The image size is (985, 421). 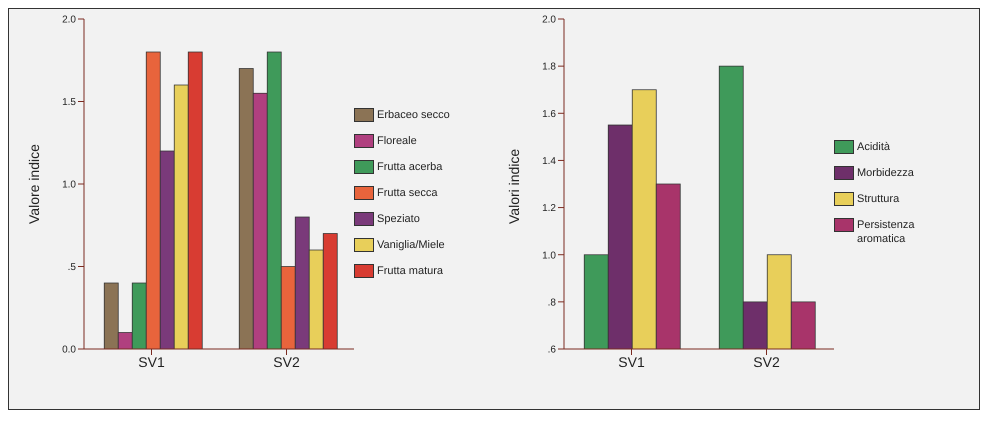 I want to click on legend-label: Frutta matura, so click(x=410, y=271).